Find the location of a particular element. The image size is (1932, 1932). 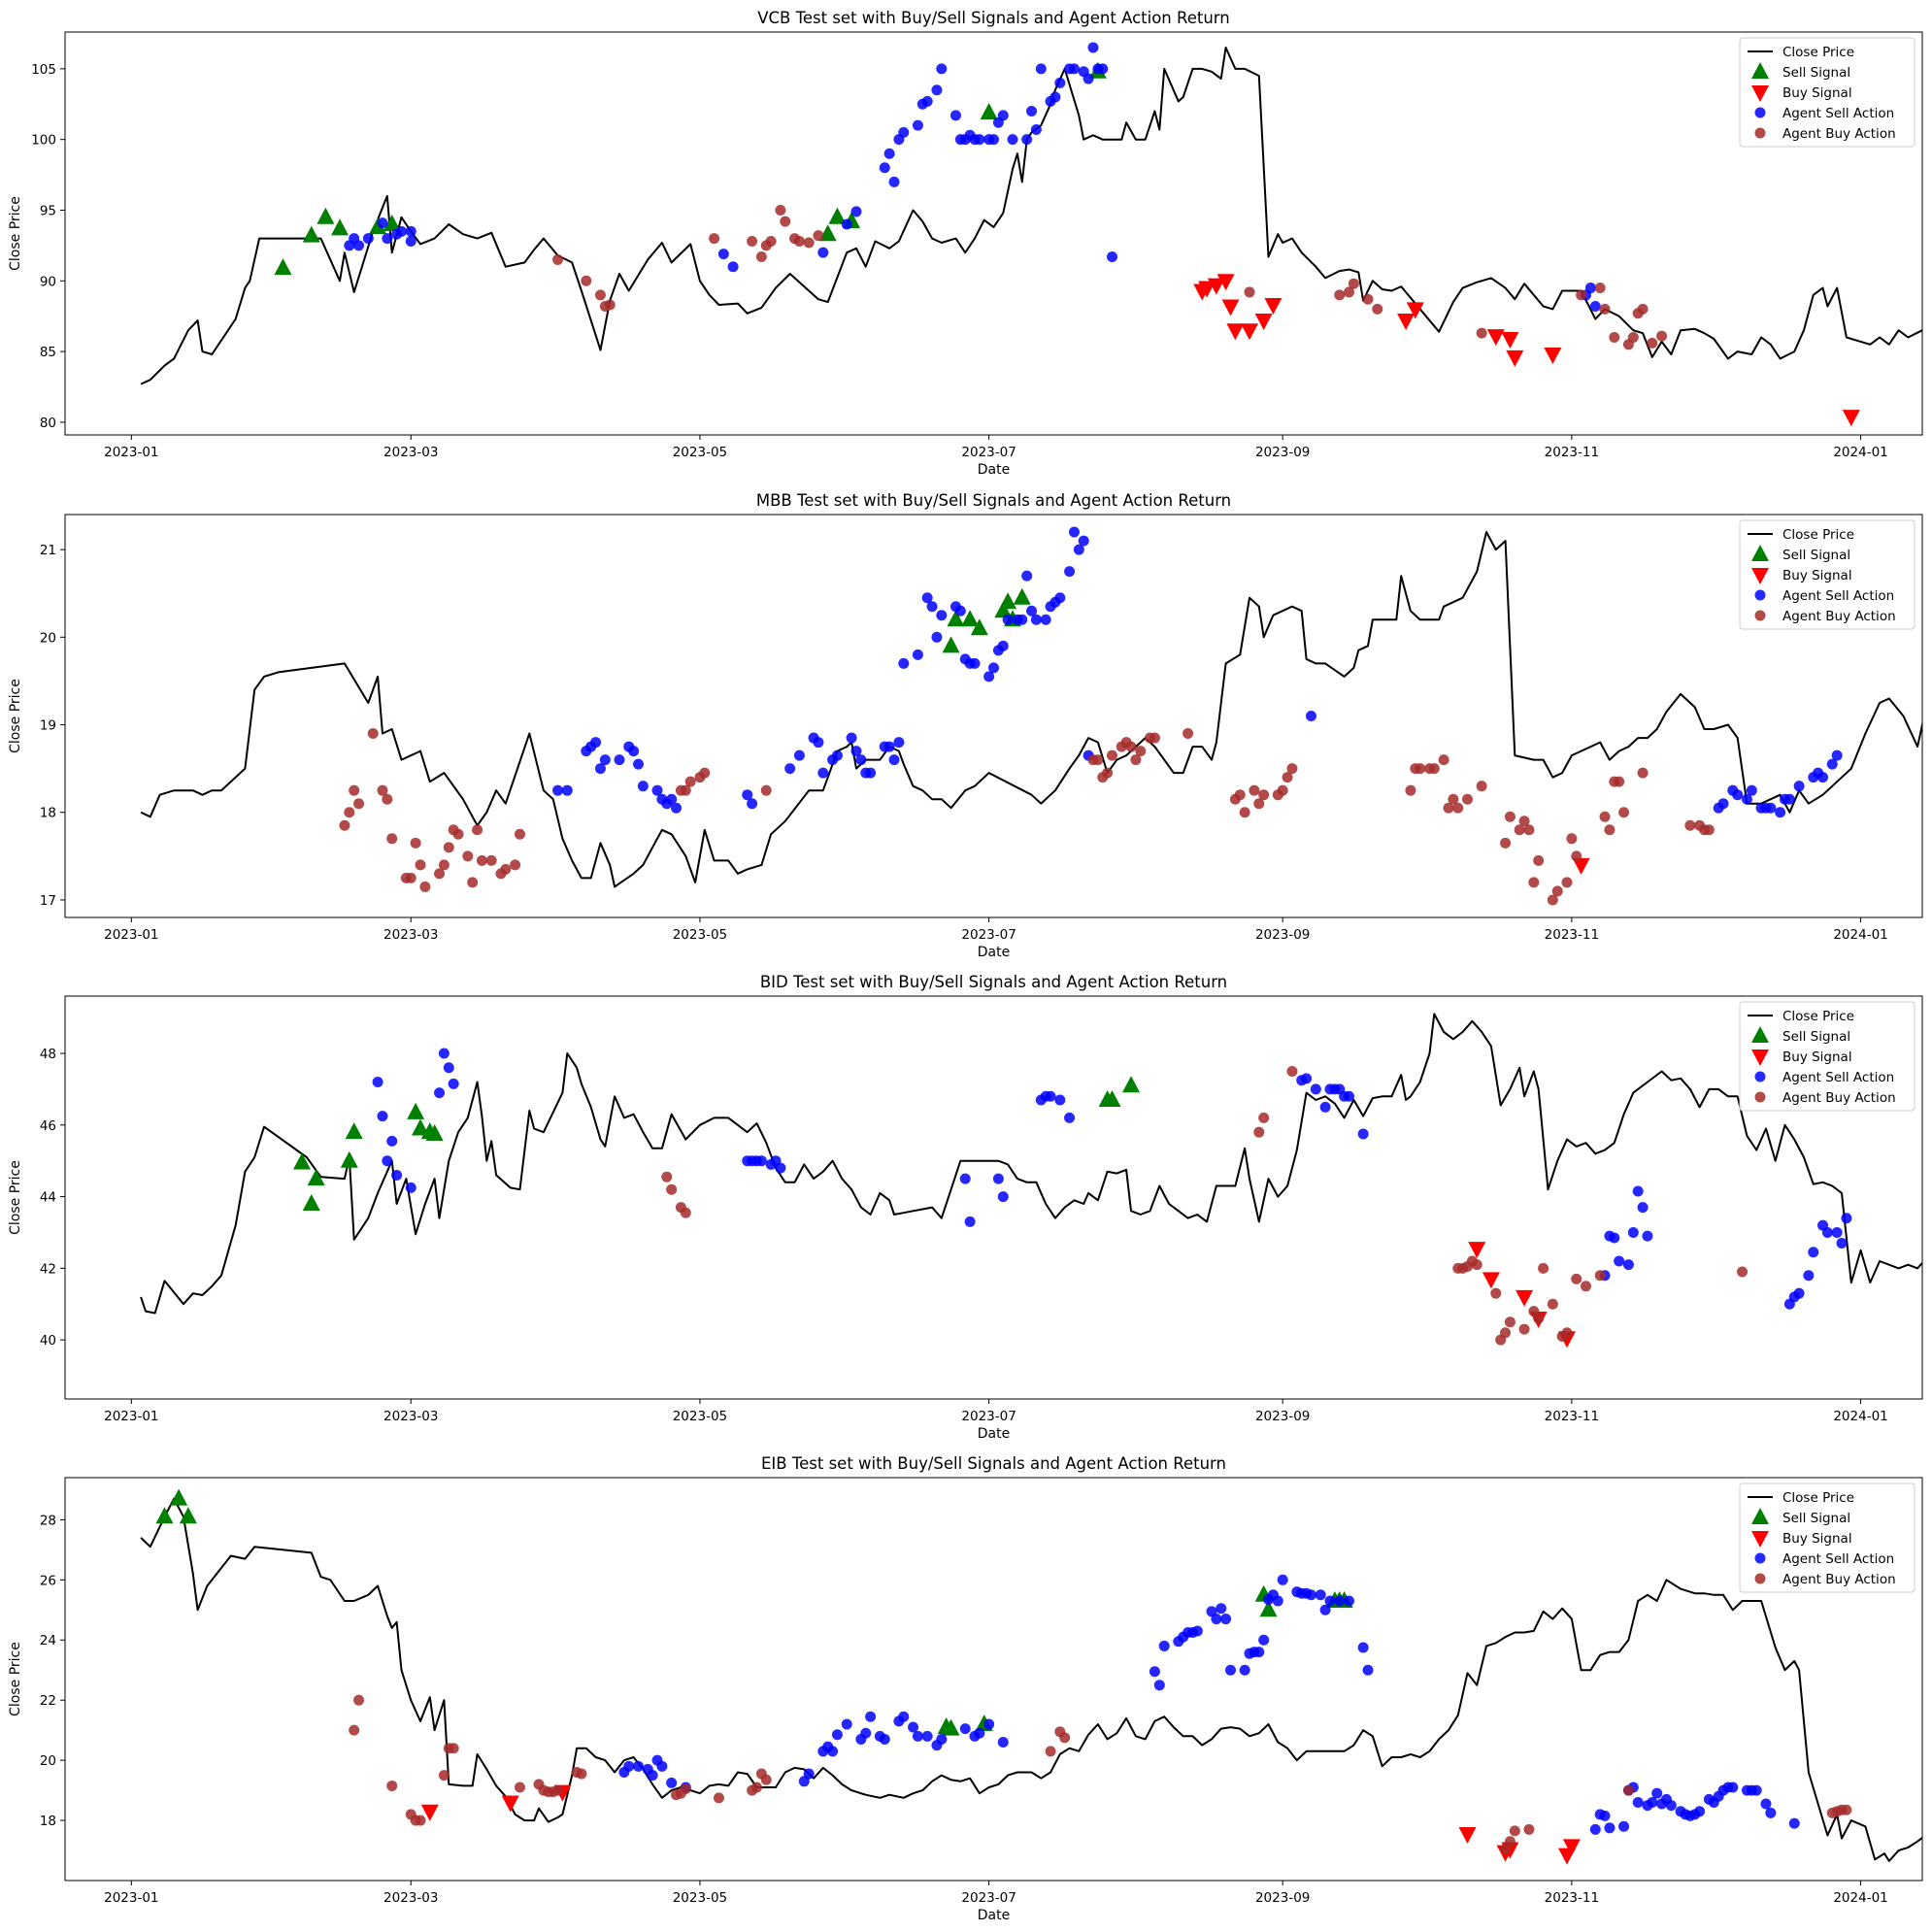

legend-buy-signal-swatch is located at coordinates (1760, 93).